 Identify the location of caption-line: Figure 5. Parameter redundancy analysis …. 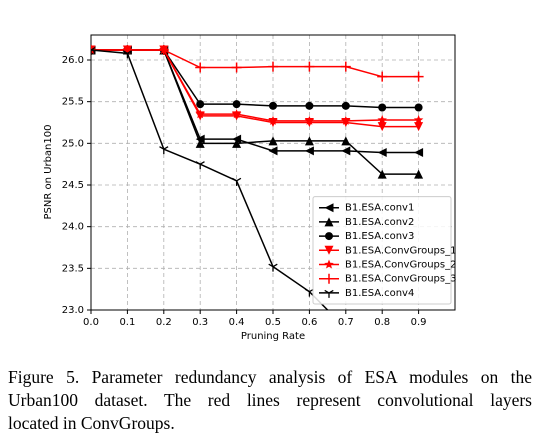
(270, 377).